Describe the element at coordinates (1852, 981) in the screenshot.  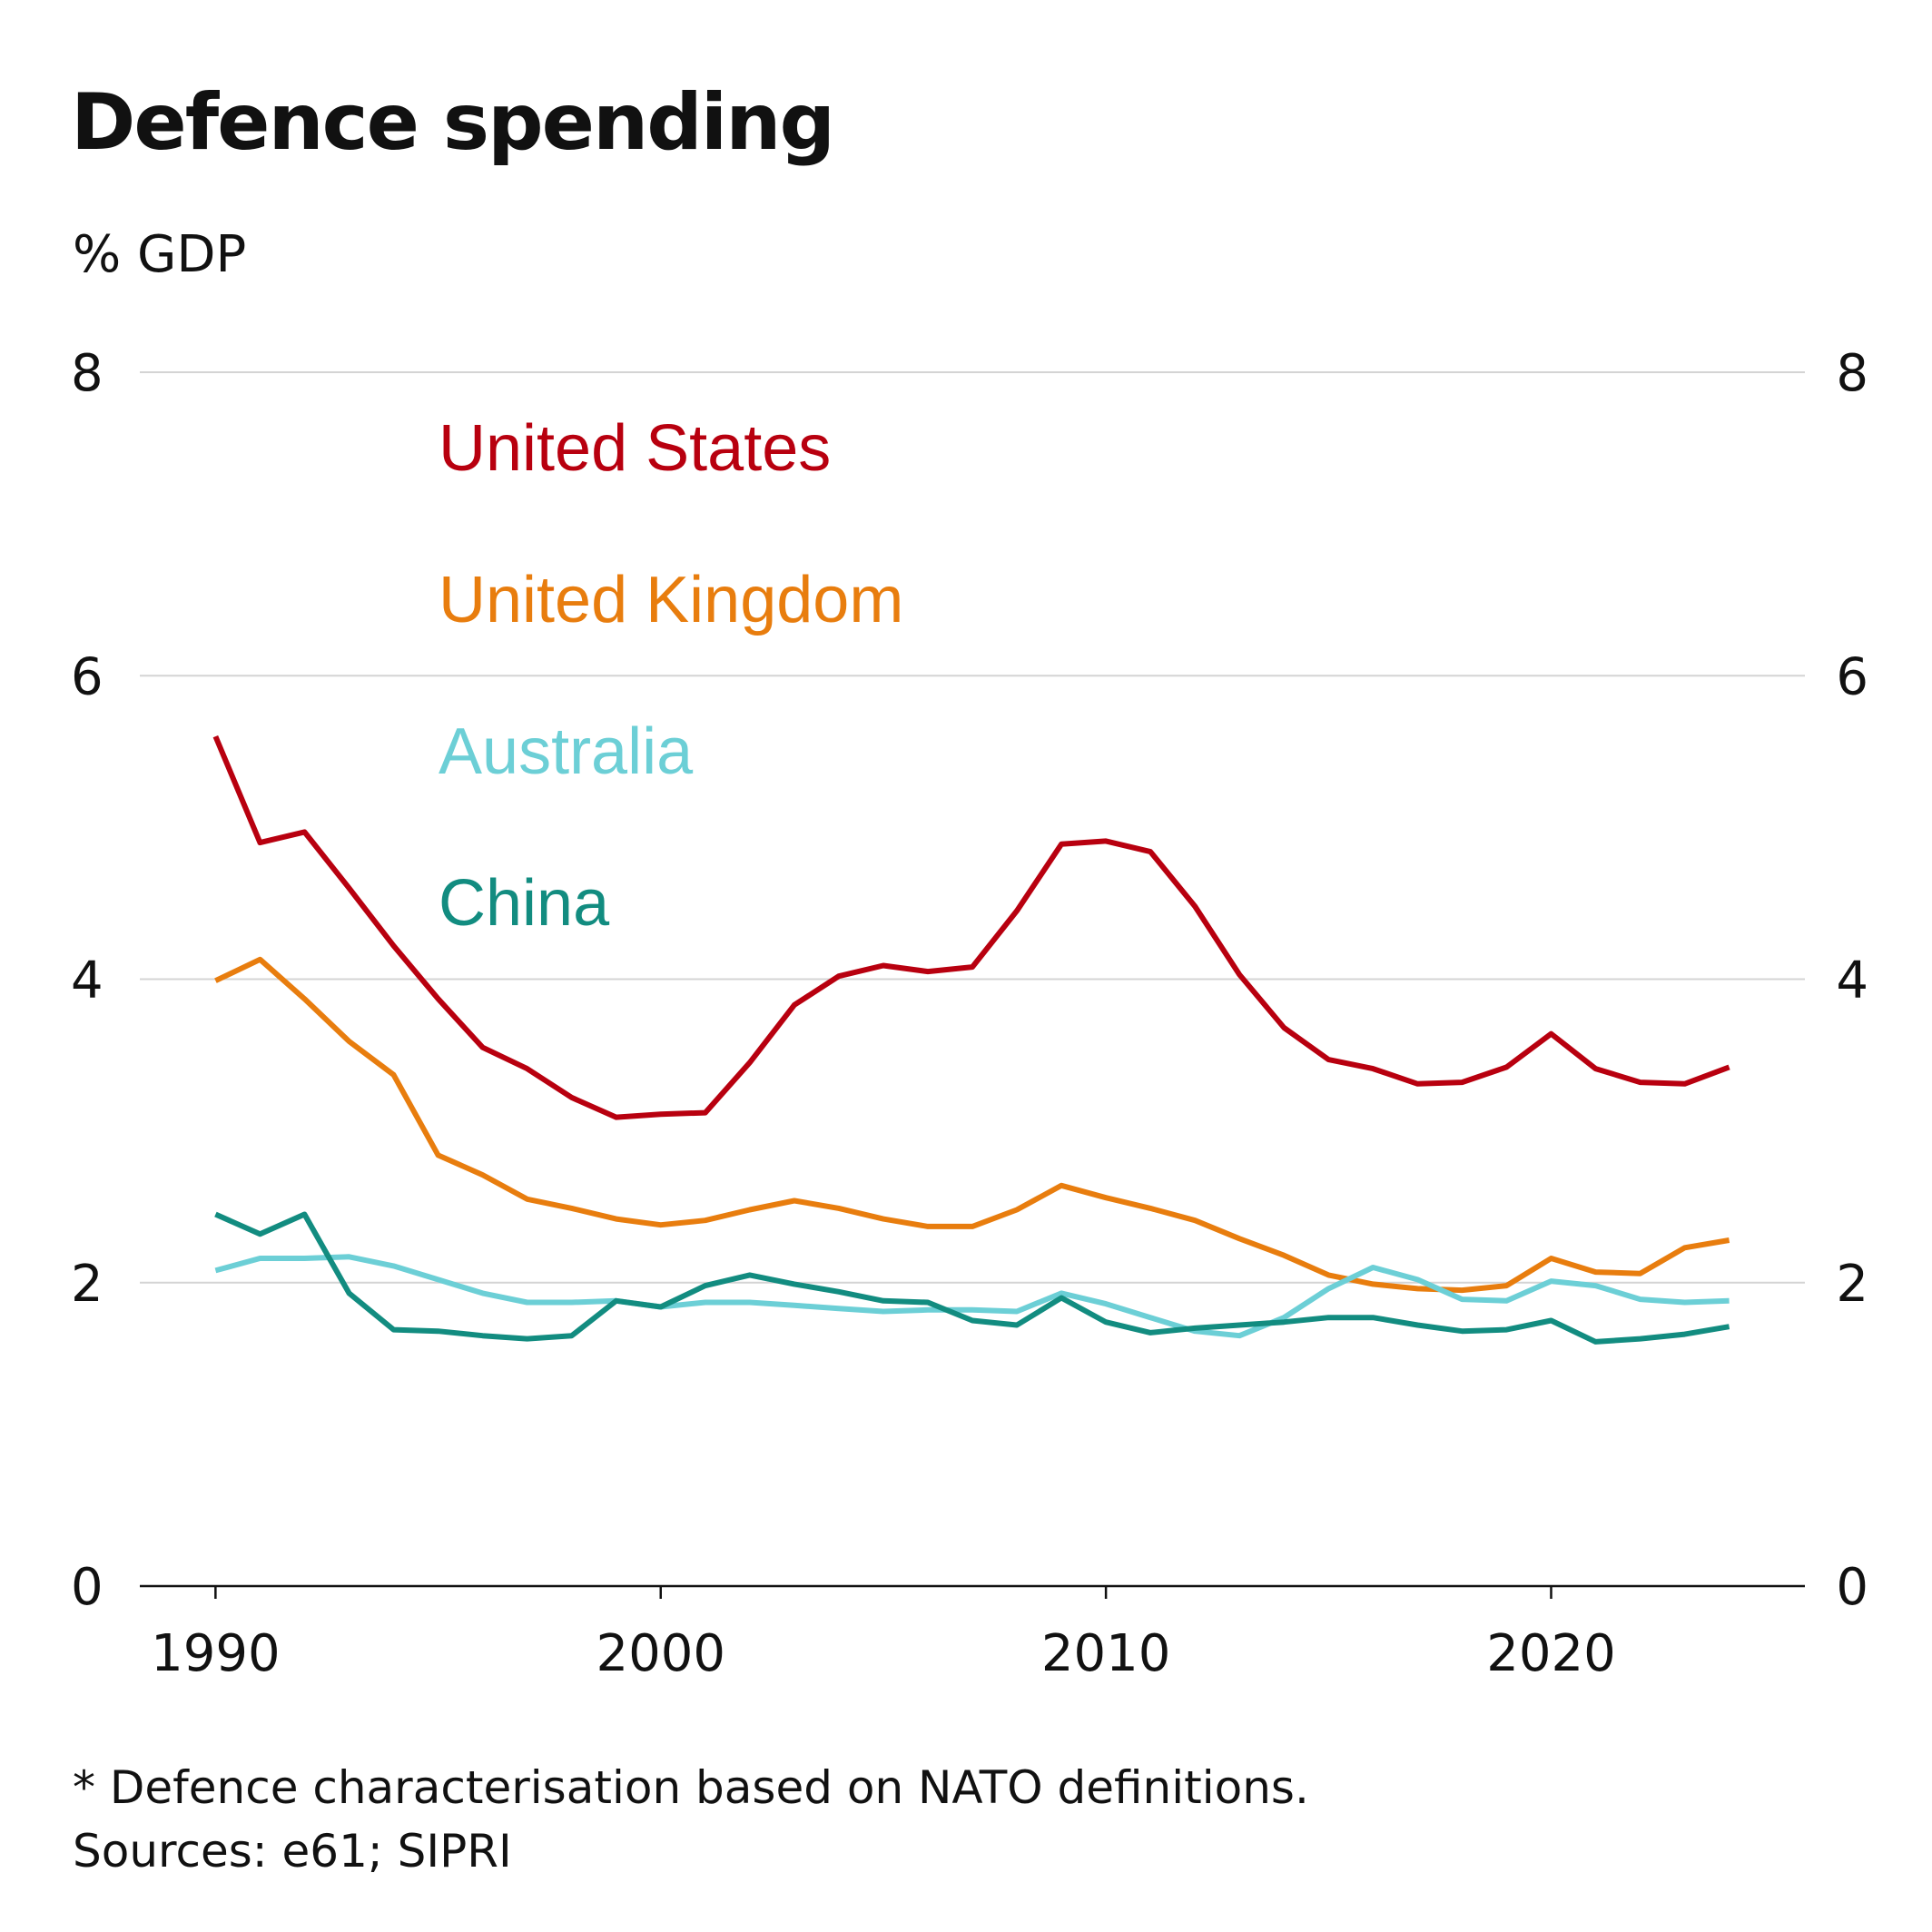
I see `y-tick-label-right: 4` at that location.